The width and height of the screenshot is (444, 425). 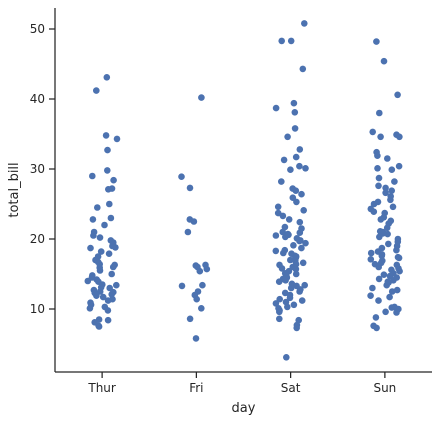 I want to click on x-tick-label: Thur, so click(x=101, y=388).